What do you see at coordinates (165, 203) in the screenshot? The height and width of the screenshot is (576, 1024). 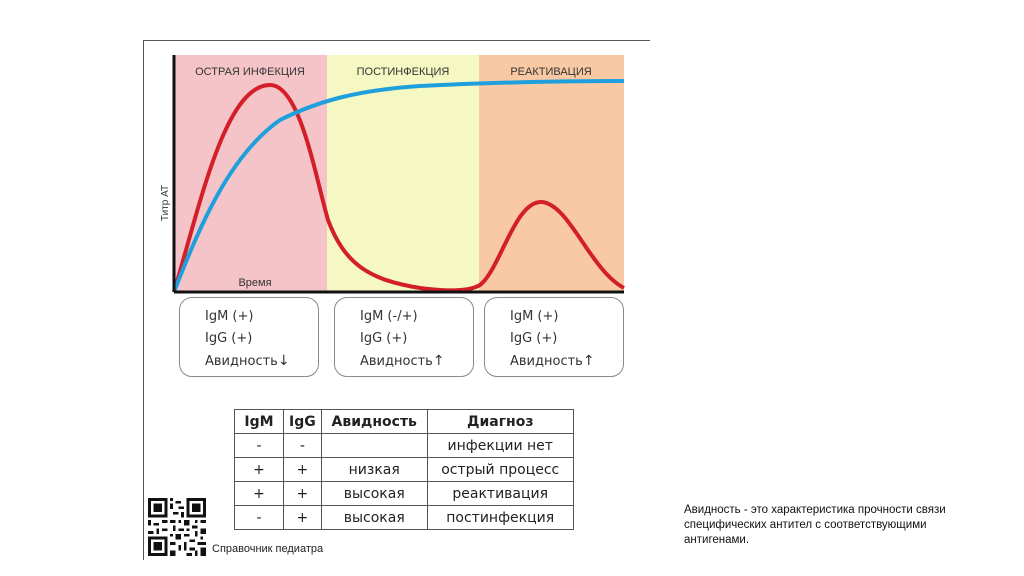 I see `y-axis-label: Титр АТ` at bounding box center [165, 203].